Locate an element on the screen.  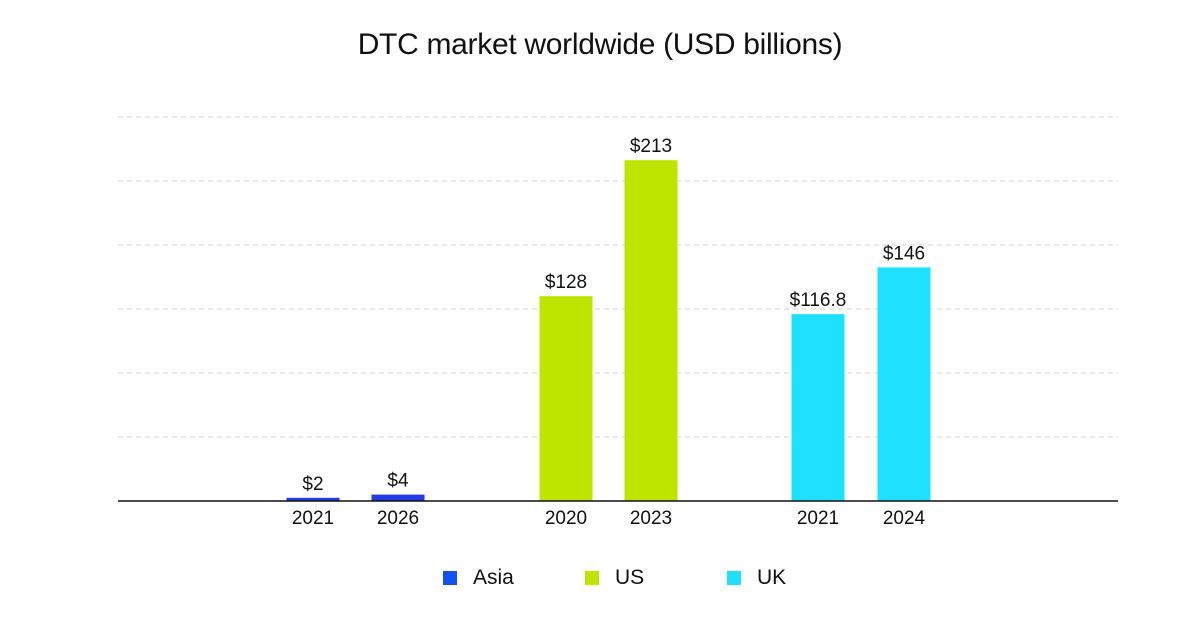
legend-item-asia: Asia is located at coordinates (478, 578).